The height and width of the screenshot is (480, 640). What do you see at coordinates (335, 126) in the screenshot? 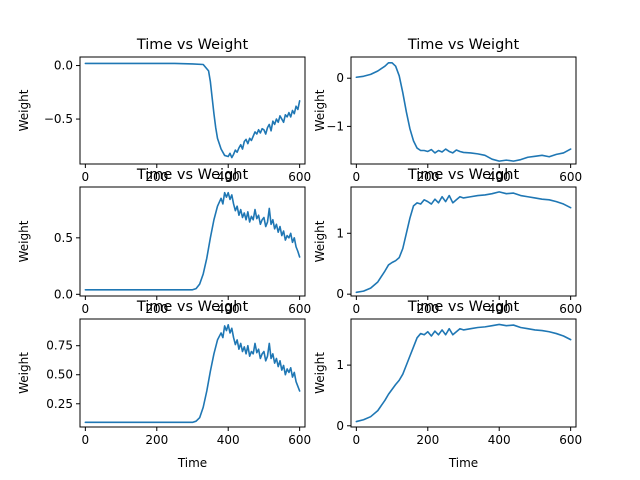
I see `y-tick-label: −1` at bounding box center [335, 126].